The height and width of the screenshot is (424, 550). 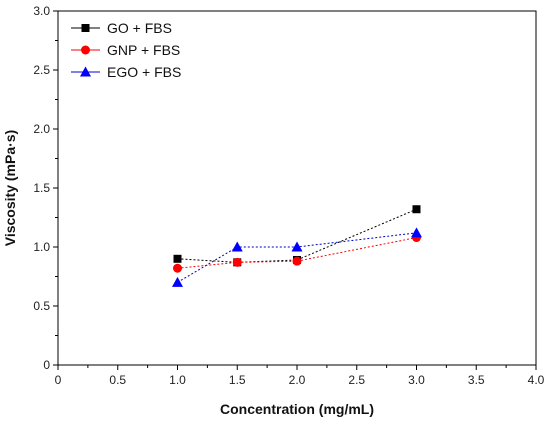 I want to click on legend-item-3: EGO + FBS, so click(x=126, y=72).